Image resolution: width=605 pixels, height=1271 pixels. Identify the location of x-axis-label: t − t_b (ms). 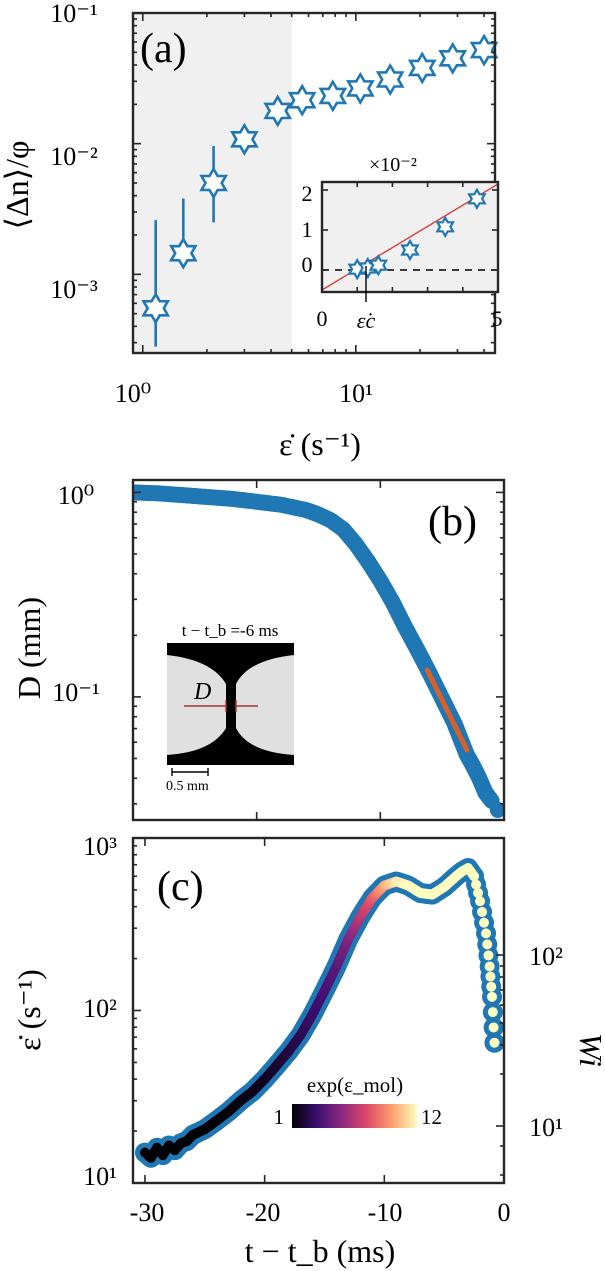
(320, 1251).